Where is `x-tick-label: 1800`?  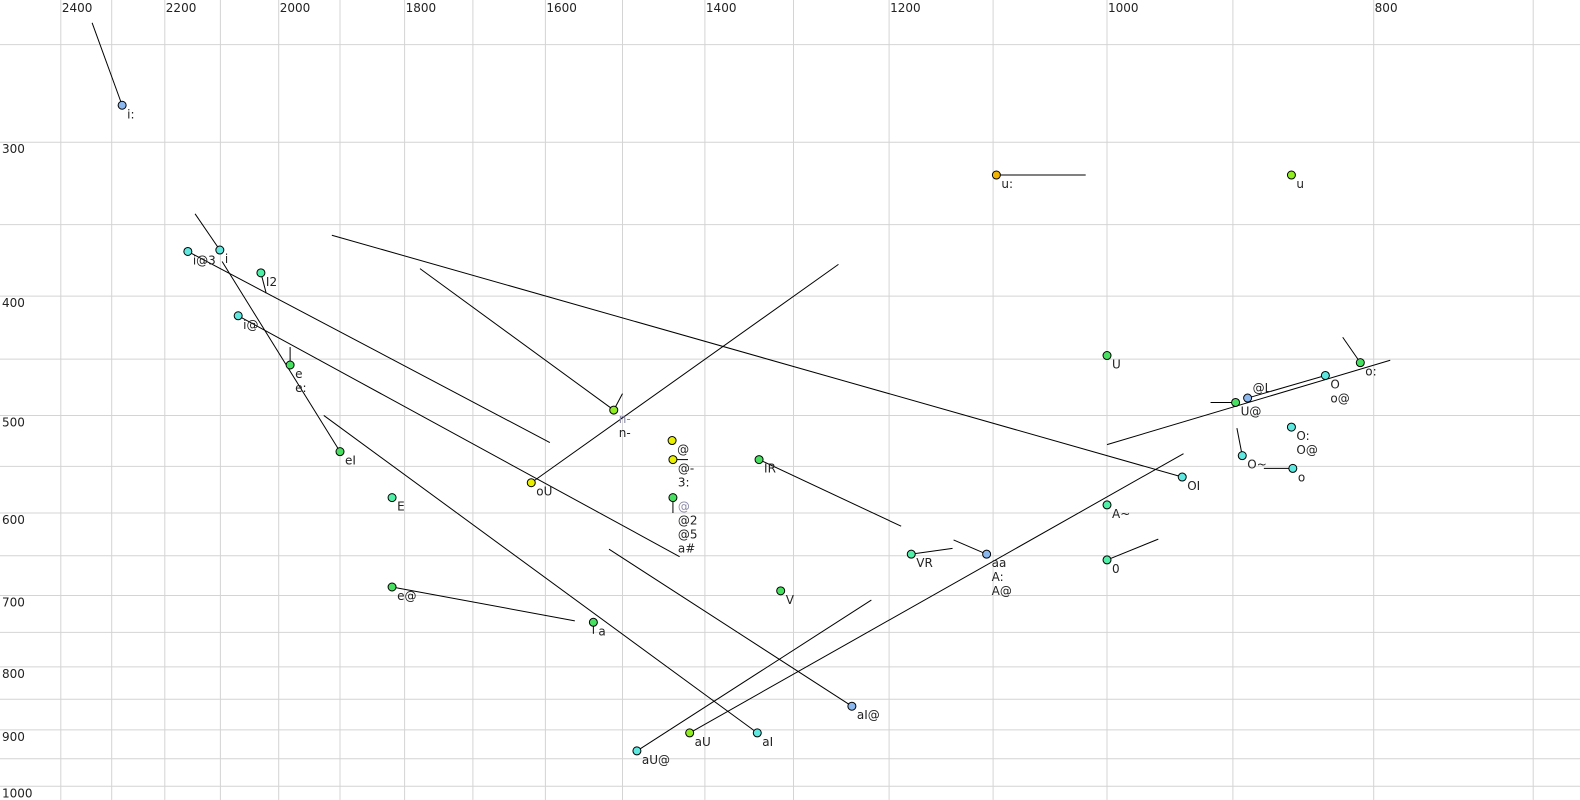 x-tick-label: 1800 is located at coordinates (421, 8).